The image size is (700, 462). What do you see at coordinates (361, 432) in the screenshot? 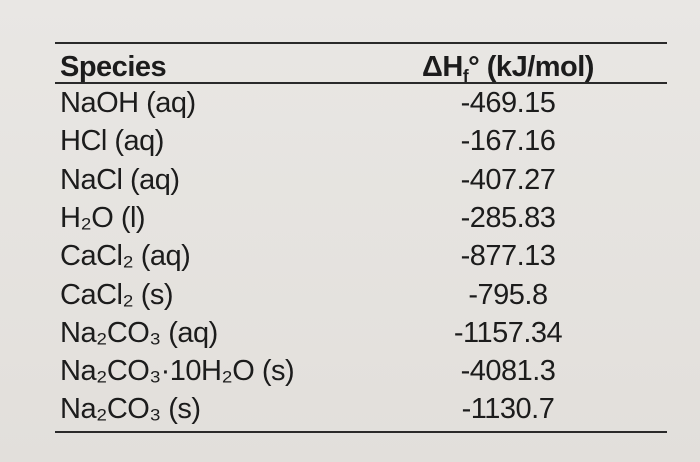
I see `bottom-rule` at bounding box center [361, 432].